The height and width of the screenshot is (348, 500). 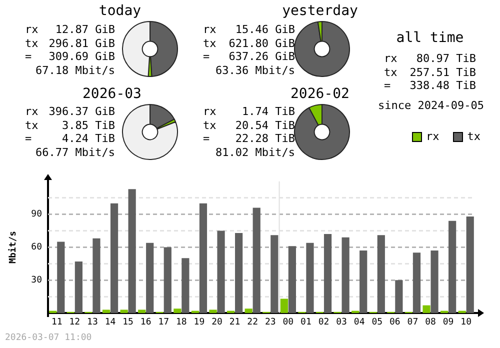 What do you see at coordinates (430, 72) in the screenshot?
I see `text: tx 257.51 TiB` at bounding box center [430, 72].